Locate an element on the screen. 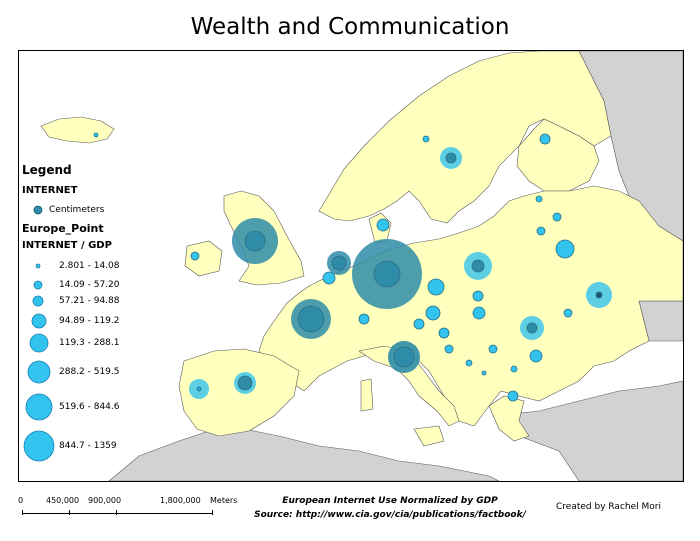  scale-bar: 0 450,000 900,000 1,800,000 Meters is located at coordinates (138, 511).